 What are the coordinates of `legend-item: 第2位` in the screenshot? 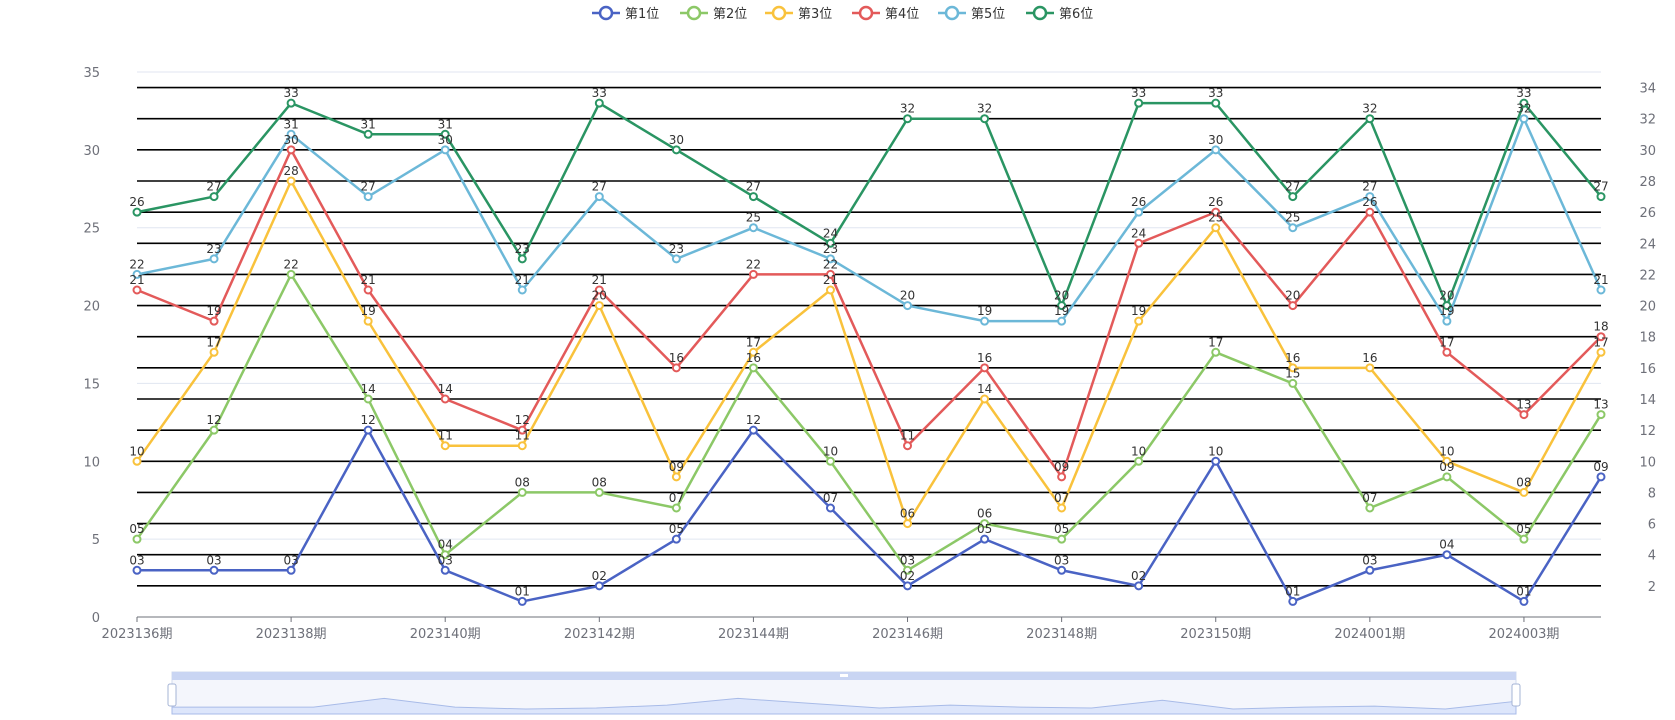 It's located at (713, 13).